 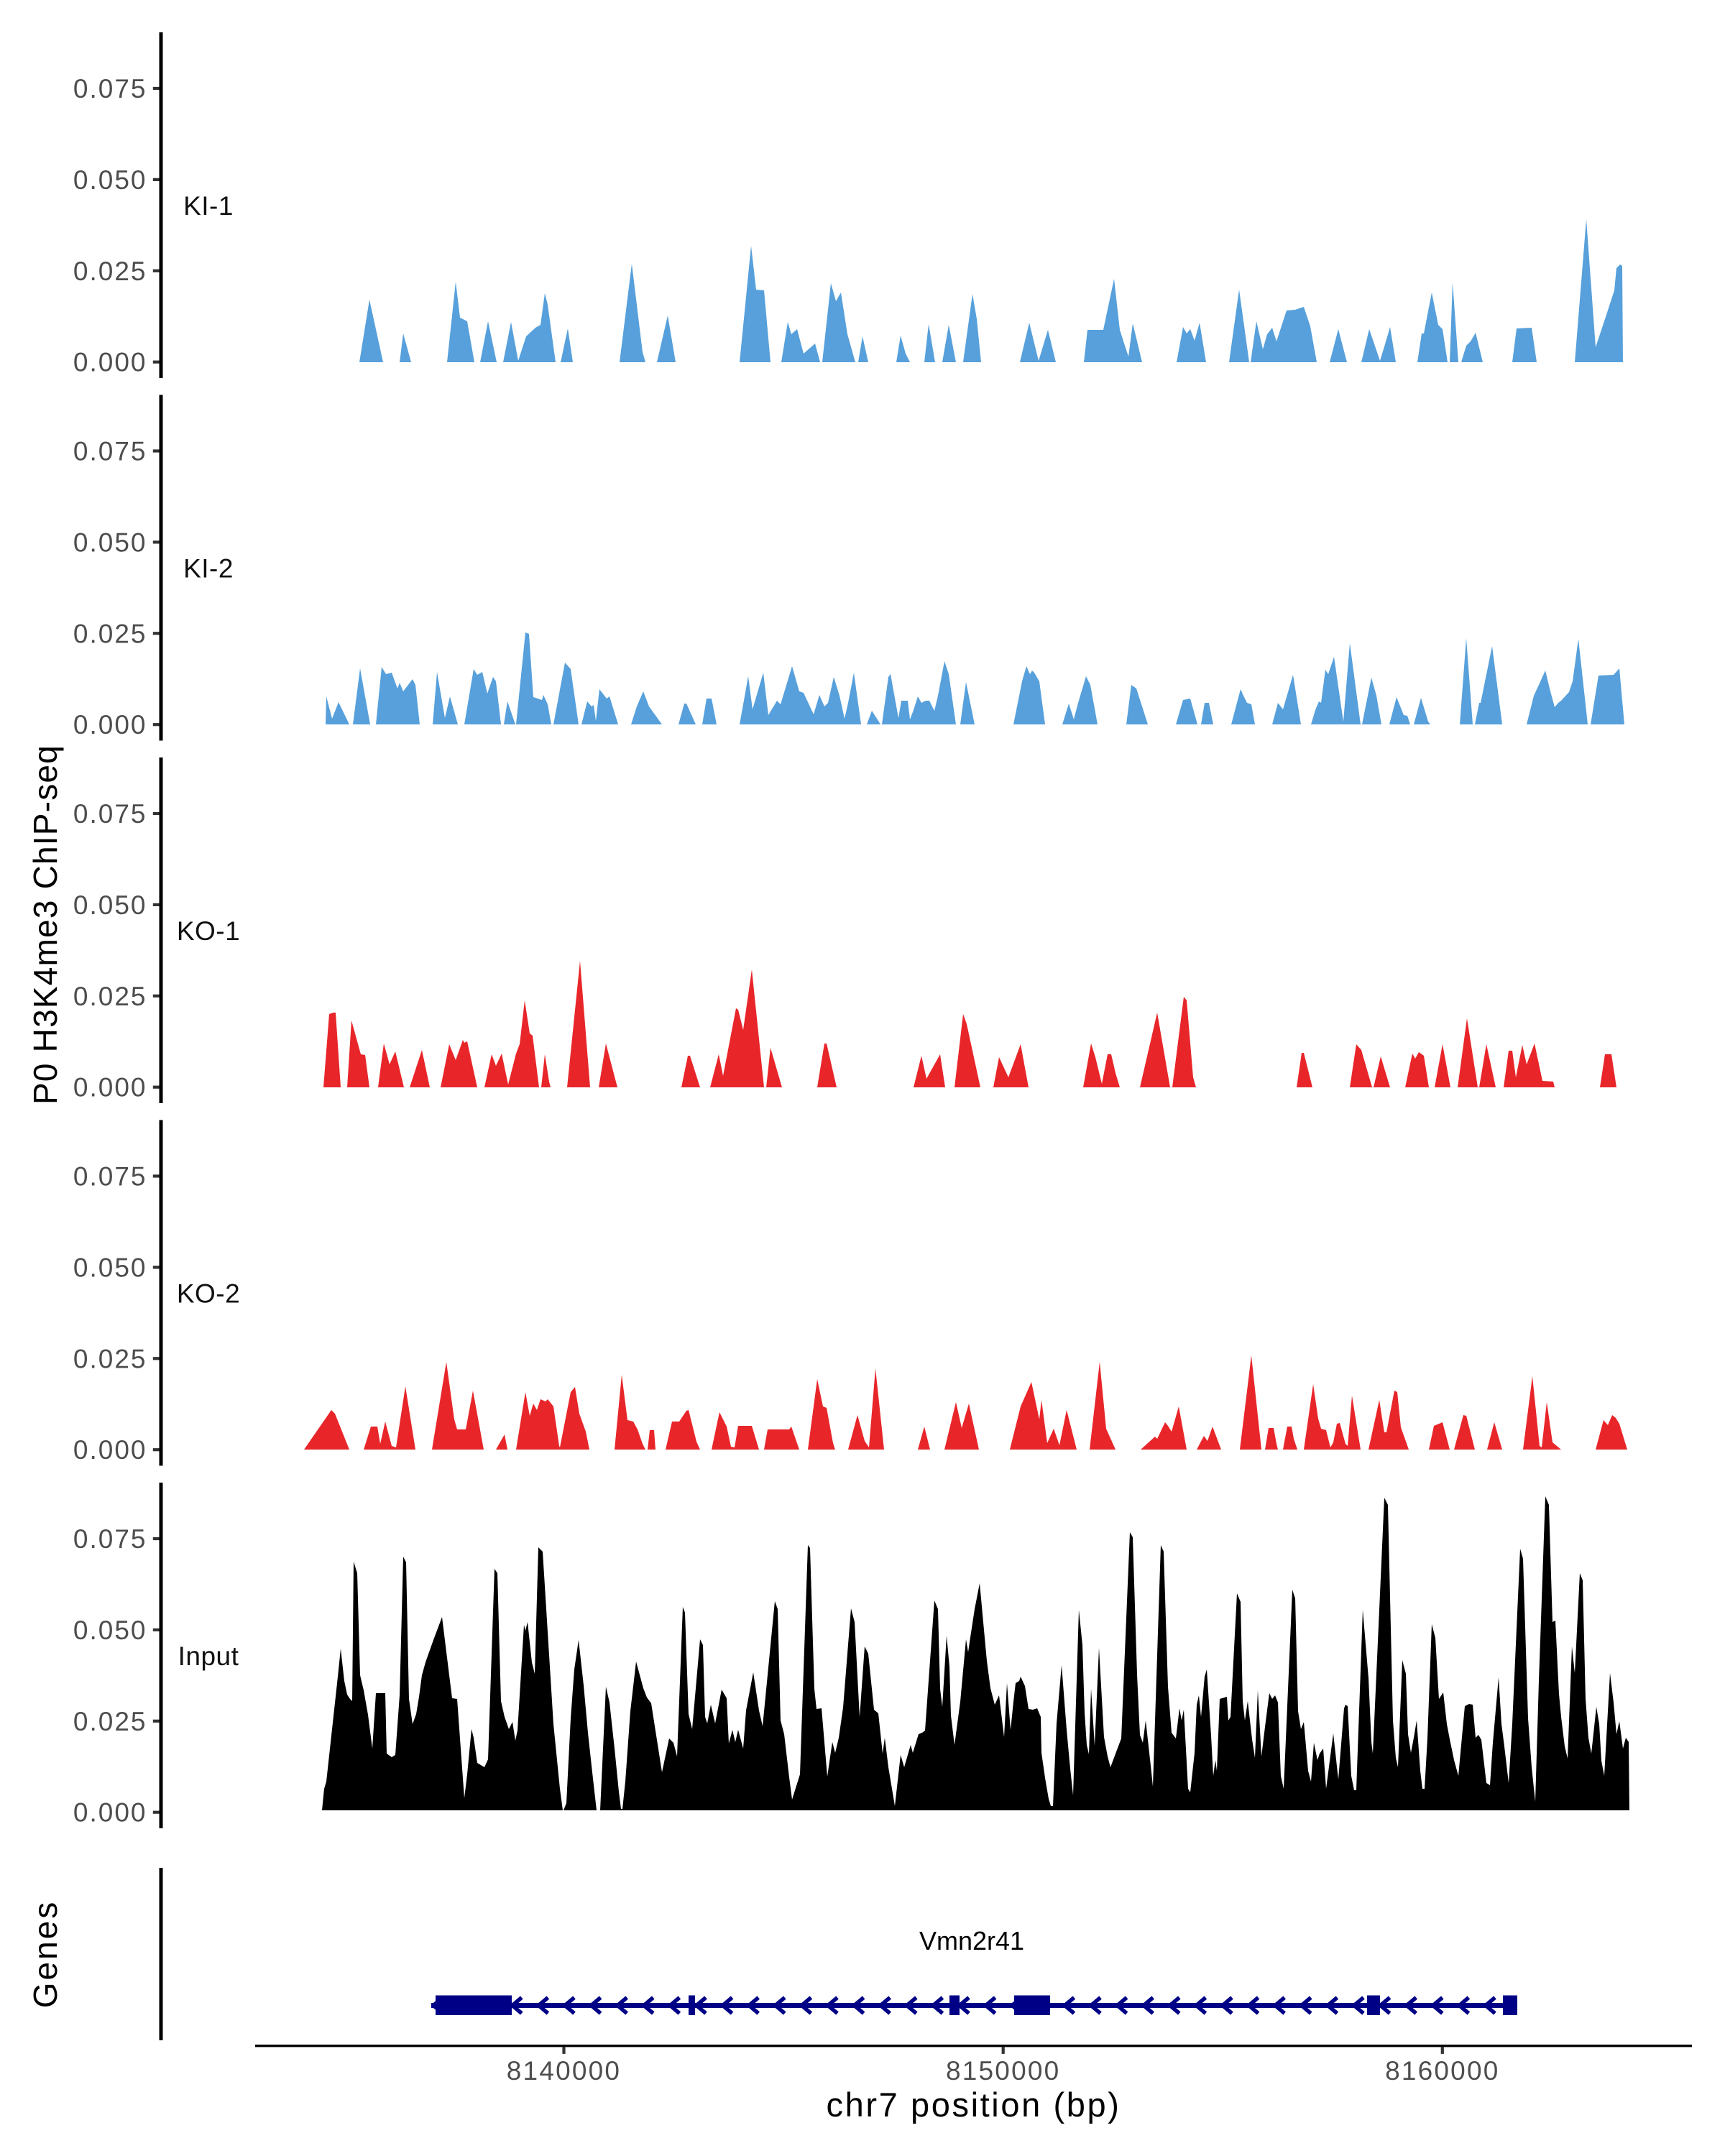 I want to click on svg-text: Vmn2r41, so click(x=971, y=1940).